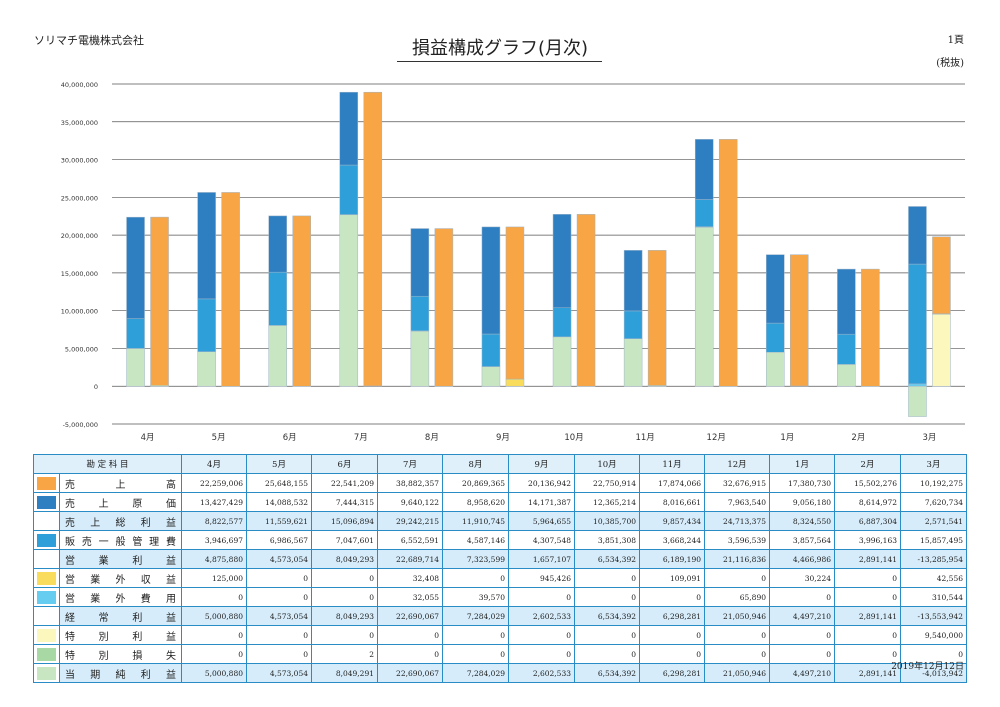 This screenshot has width=1000, height=707. Describe the element at coordinates (475, 502) in the screenshot. I see `table-cell: 8,958,620` at that location.